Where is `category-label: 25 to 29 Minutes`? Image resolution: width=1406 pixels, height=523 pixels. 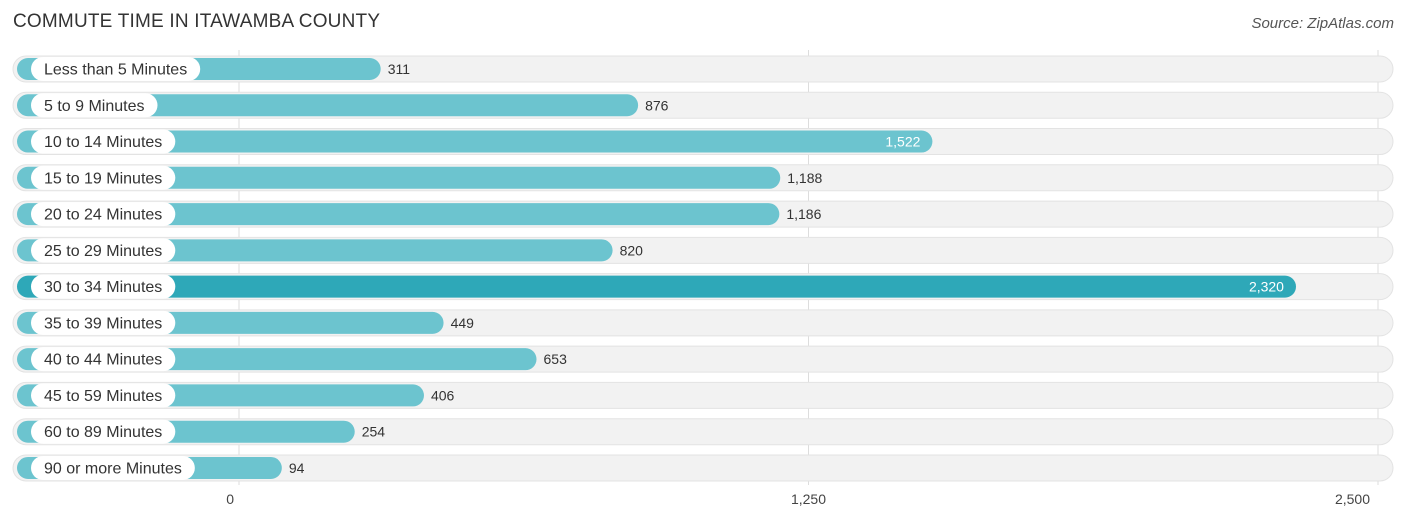 category-label: 25 to 29 Minutes is located at coordinates (103, 251).